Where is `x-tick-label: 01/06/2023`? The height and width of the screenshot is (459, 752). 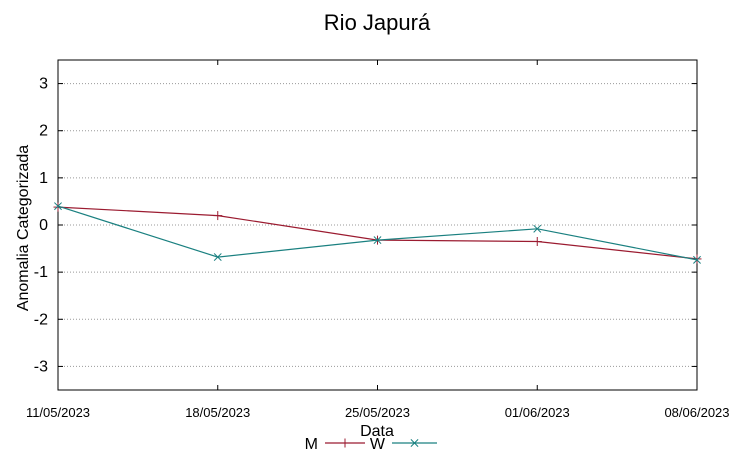
x-tick-label: 01/06/2023 is located at coordinates (537, 412).